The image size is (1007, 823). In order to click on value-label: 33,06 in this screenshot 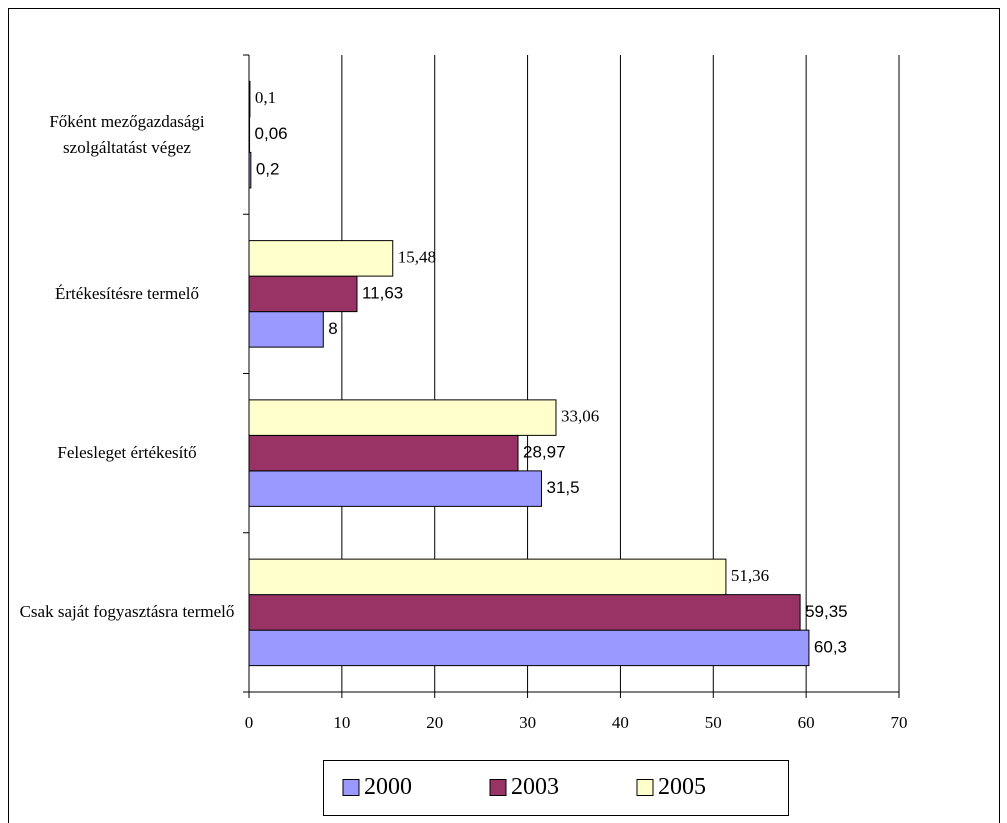, I will do `click(580, 416)`.